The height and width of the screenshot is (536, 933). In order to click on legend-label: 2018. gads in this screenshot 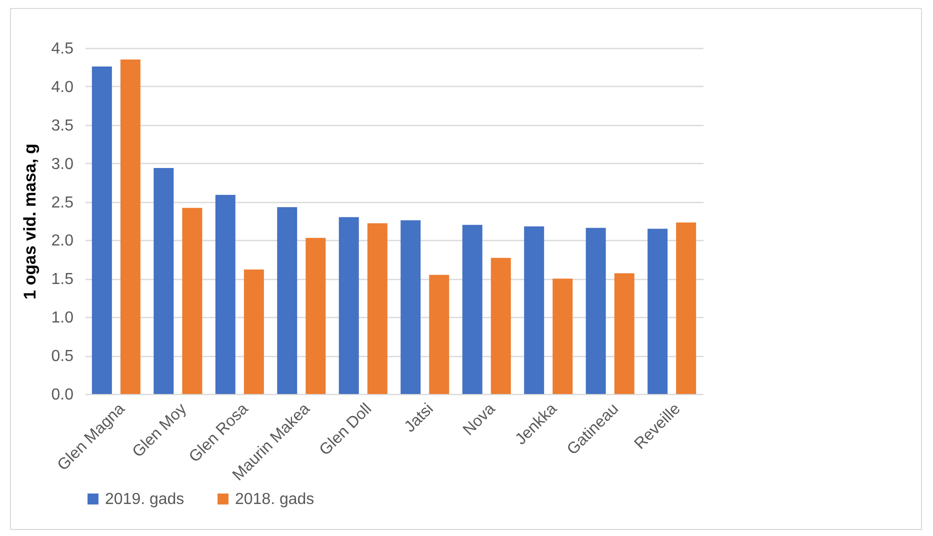, I will do `click(274, 499)`.